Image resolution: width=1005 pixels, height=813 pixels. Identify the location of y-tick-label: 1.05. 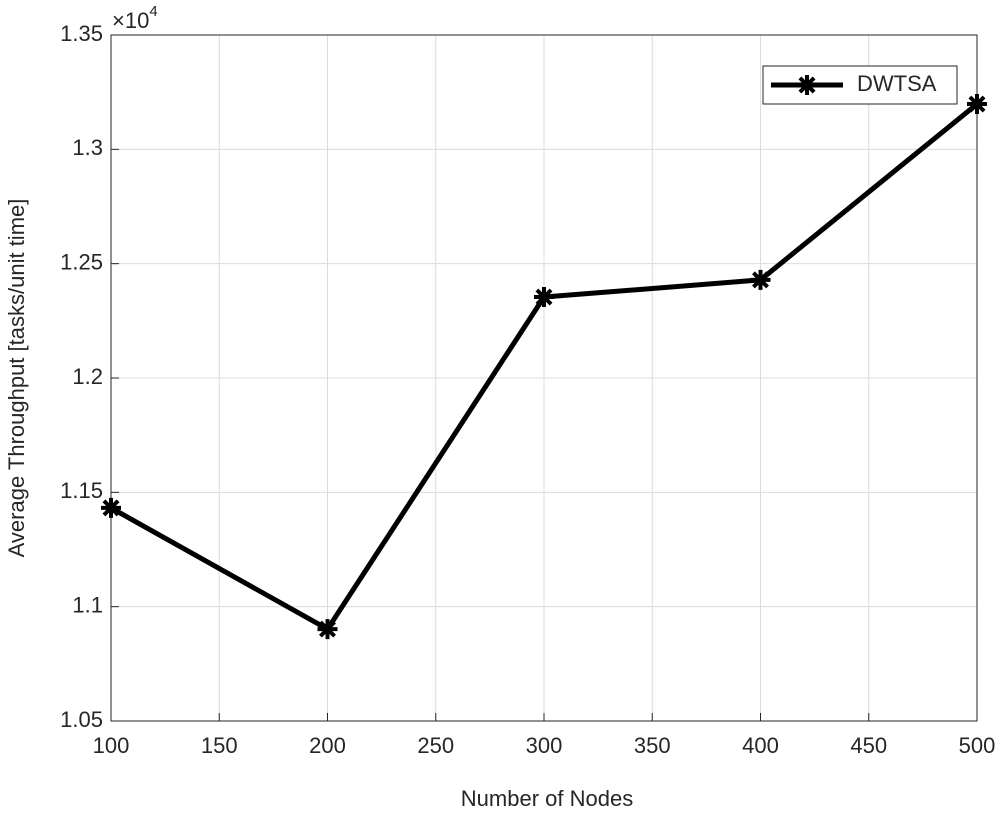
(81, 719).